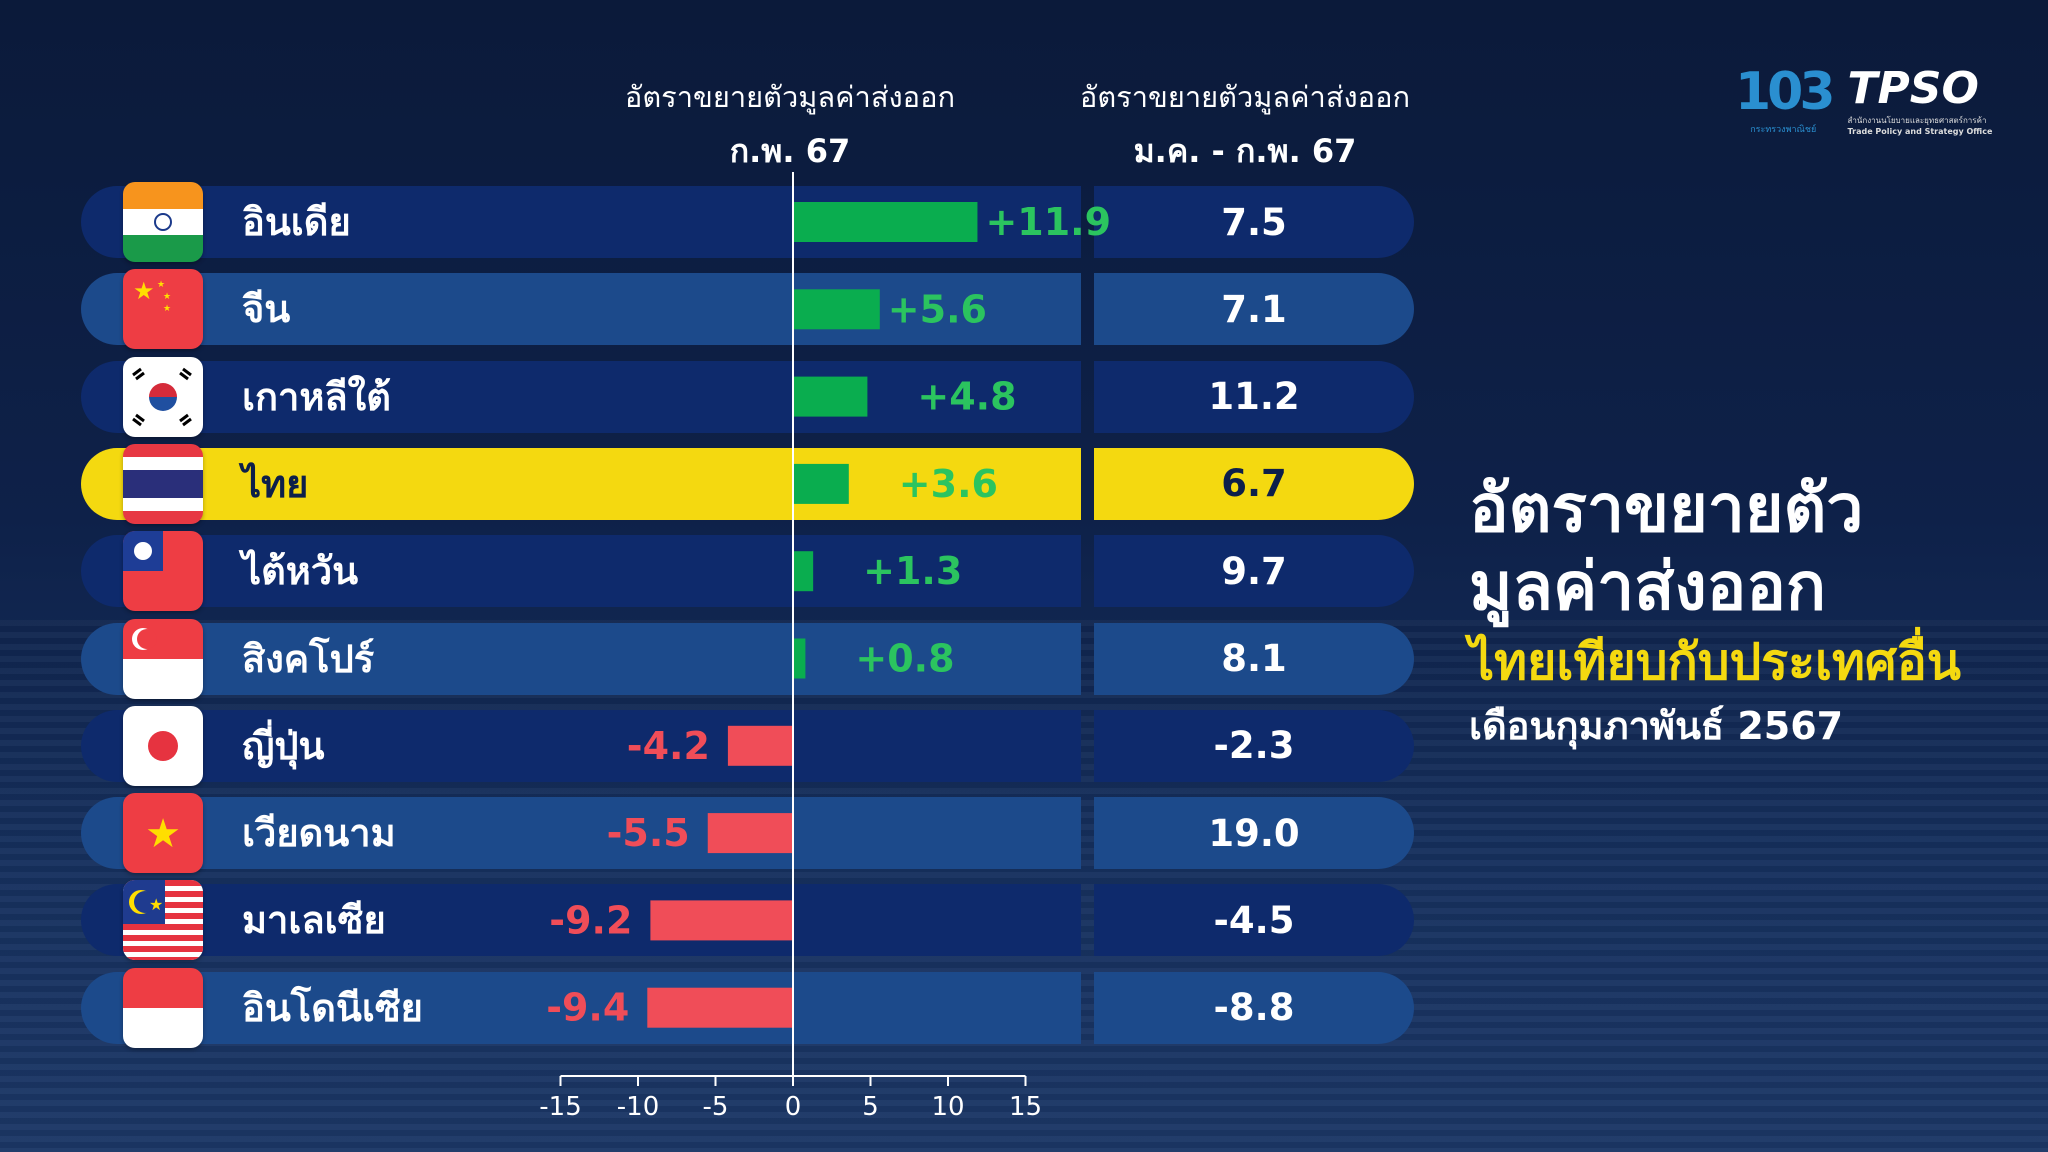  I want to click on x-tick-label: 10, so click(947, 1107).